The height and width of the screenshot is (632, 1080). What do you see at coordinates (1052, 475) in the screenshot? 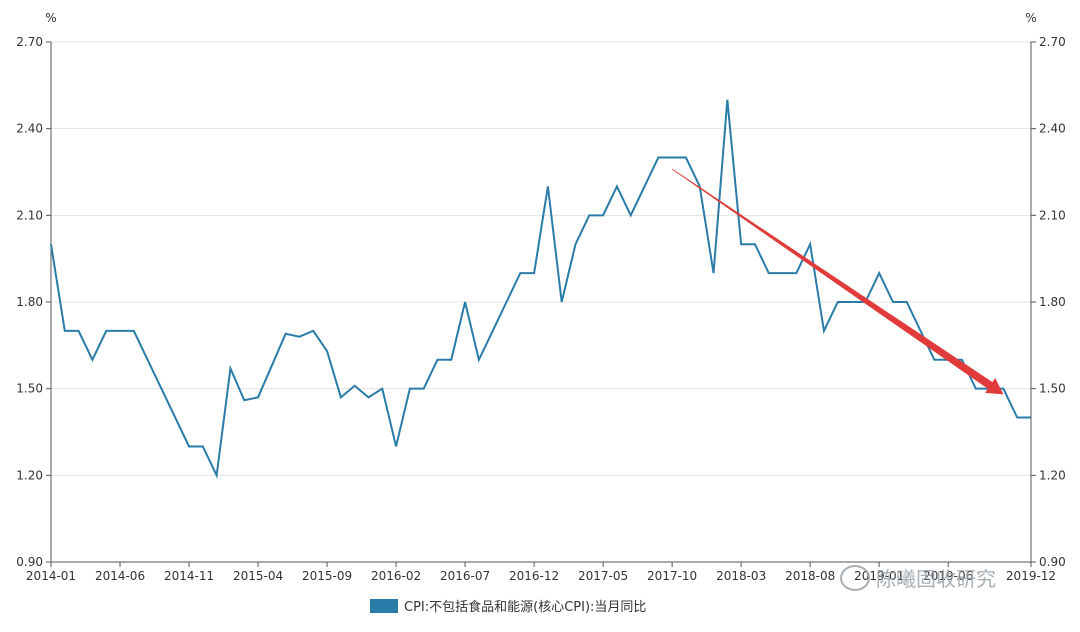
I see `y-tick-label-right: 1.20` at bounding box center [1052, 475].